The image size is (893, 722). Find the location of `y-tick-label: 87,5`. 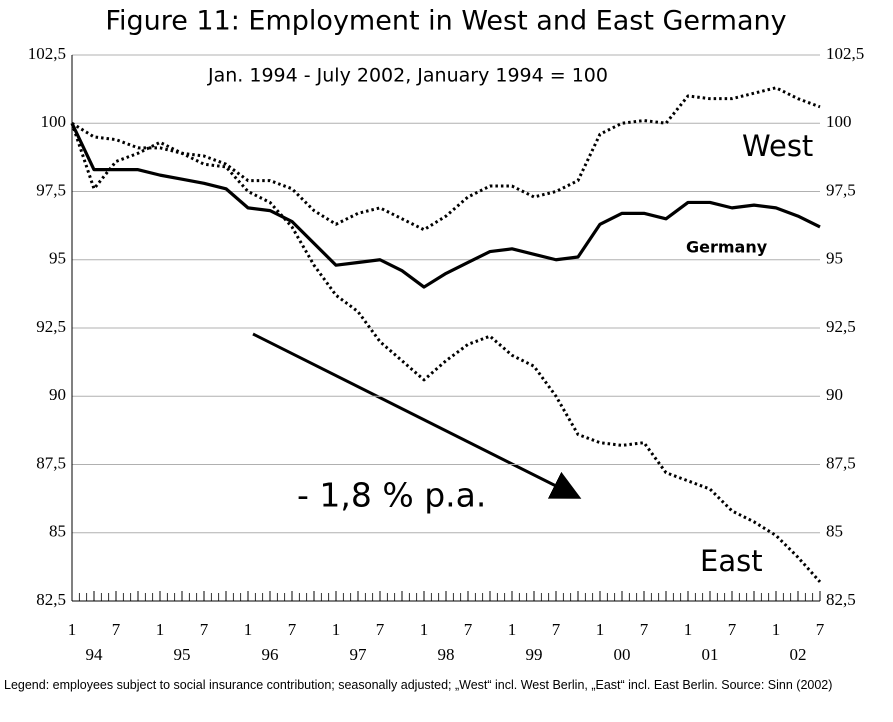

y-tick-label: 87,5 is located at coordinates (51, 462).